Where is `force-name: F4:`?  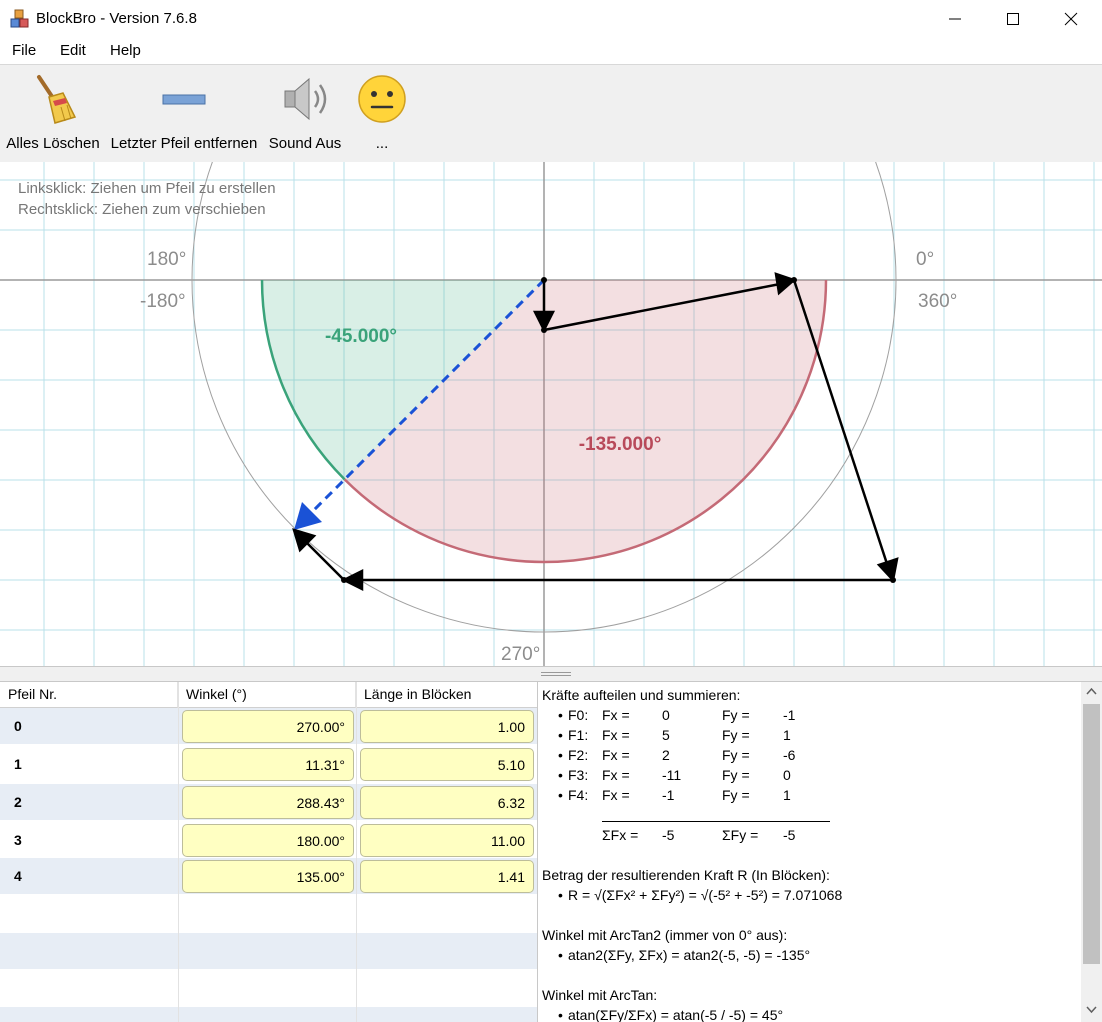 force-name: F4: is located at coordinates (578, 795).